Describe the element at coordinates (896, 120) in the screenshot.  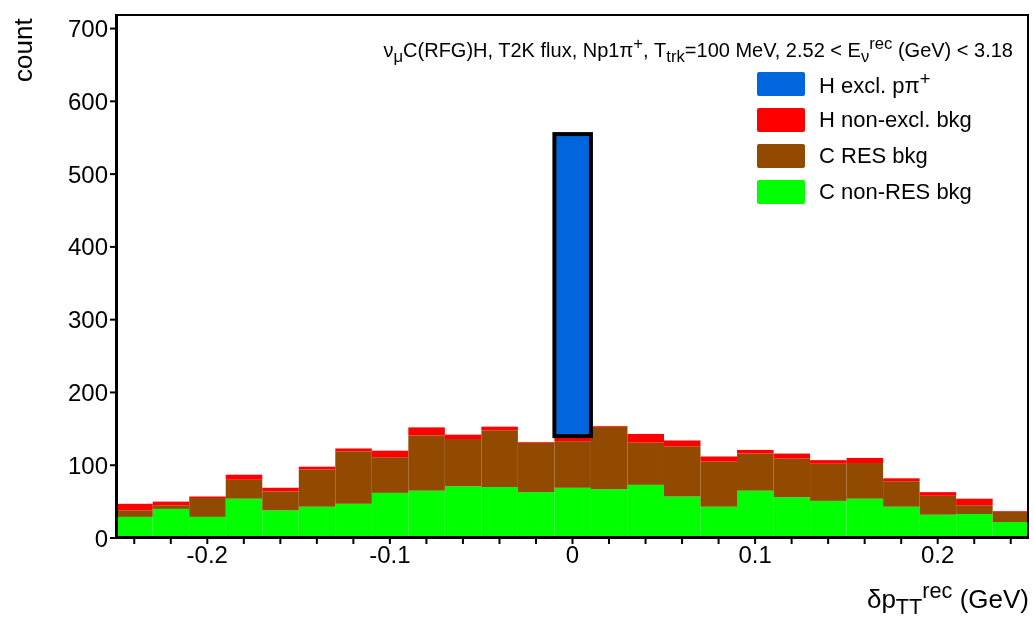
I see `legend-label: H non-excl. bkg` at that location.